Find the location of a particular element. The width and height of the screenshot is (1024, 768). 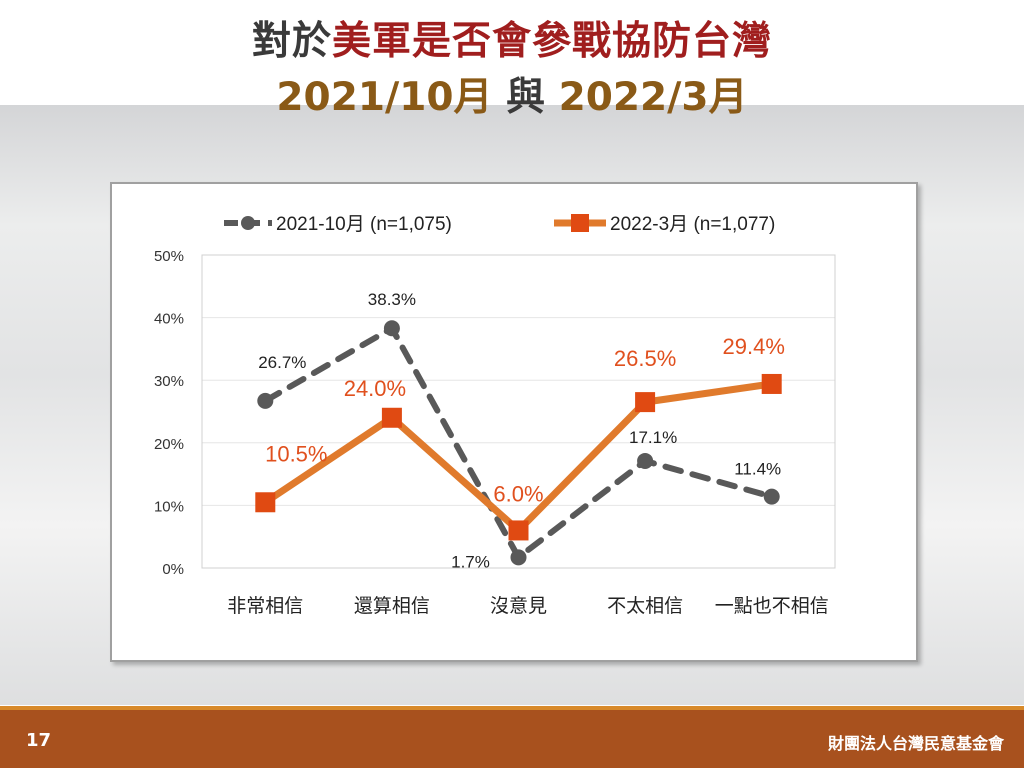

data-label-2021: 26.7% is located at coordinates (282, 362).